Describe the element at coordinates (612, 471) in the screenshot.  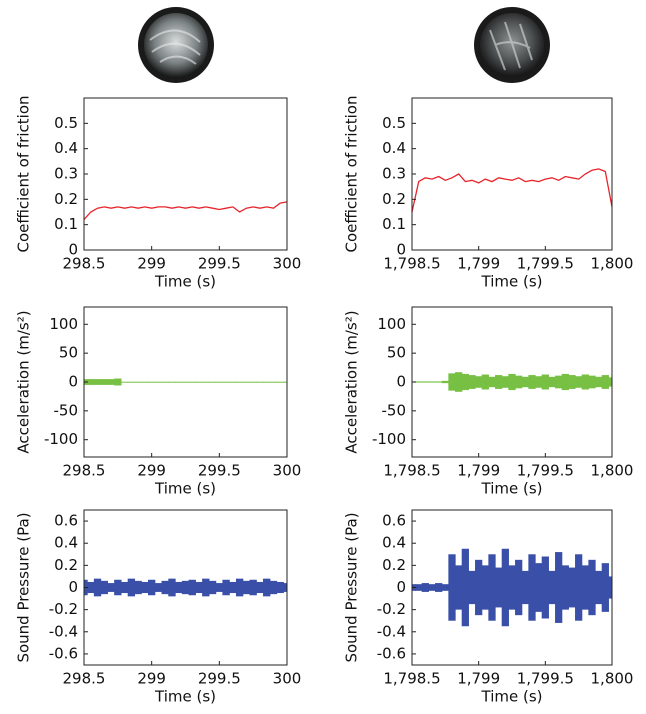
I see `x-tick-label: 1,800` at that location.